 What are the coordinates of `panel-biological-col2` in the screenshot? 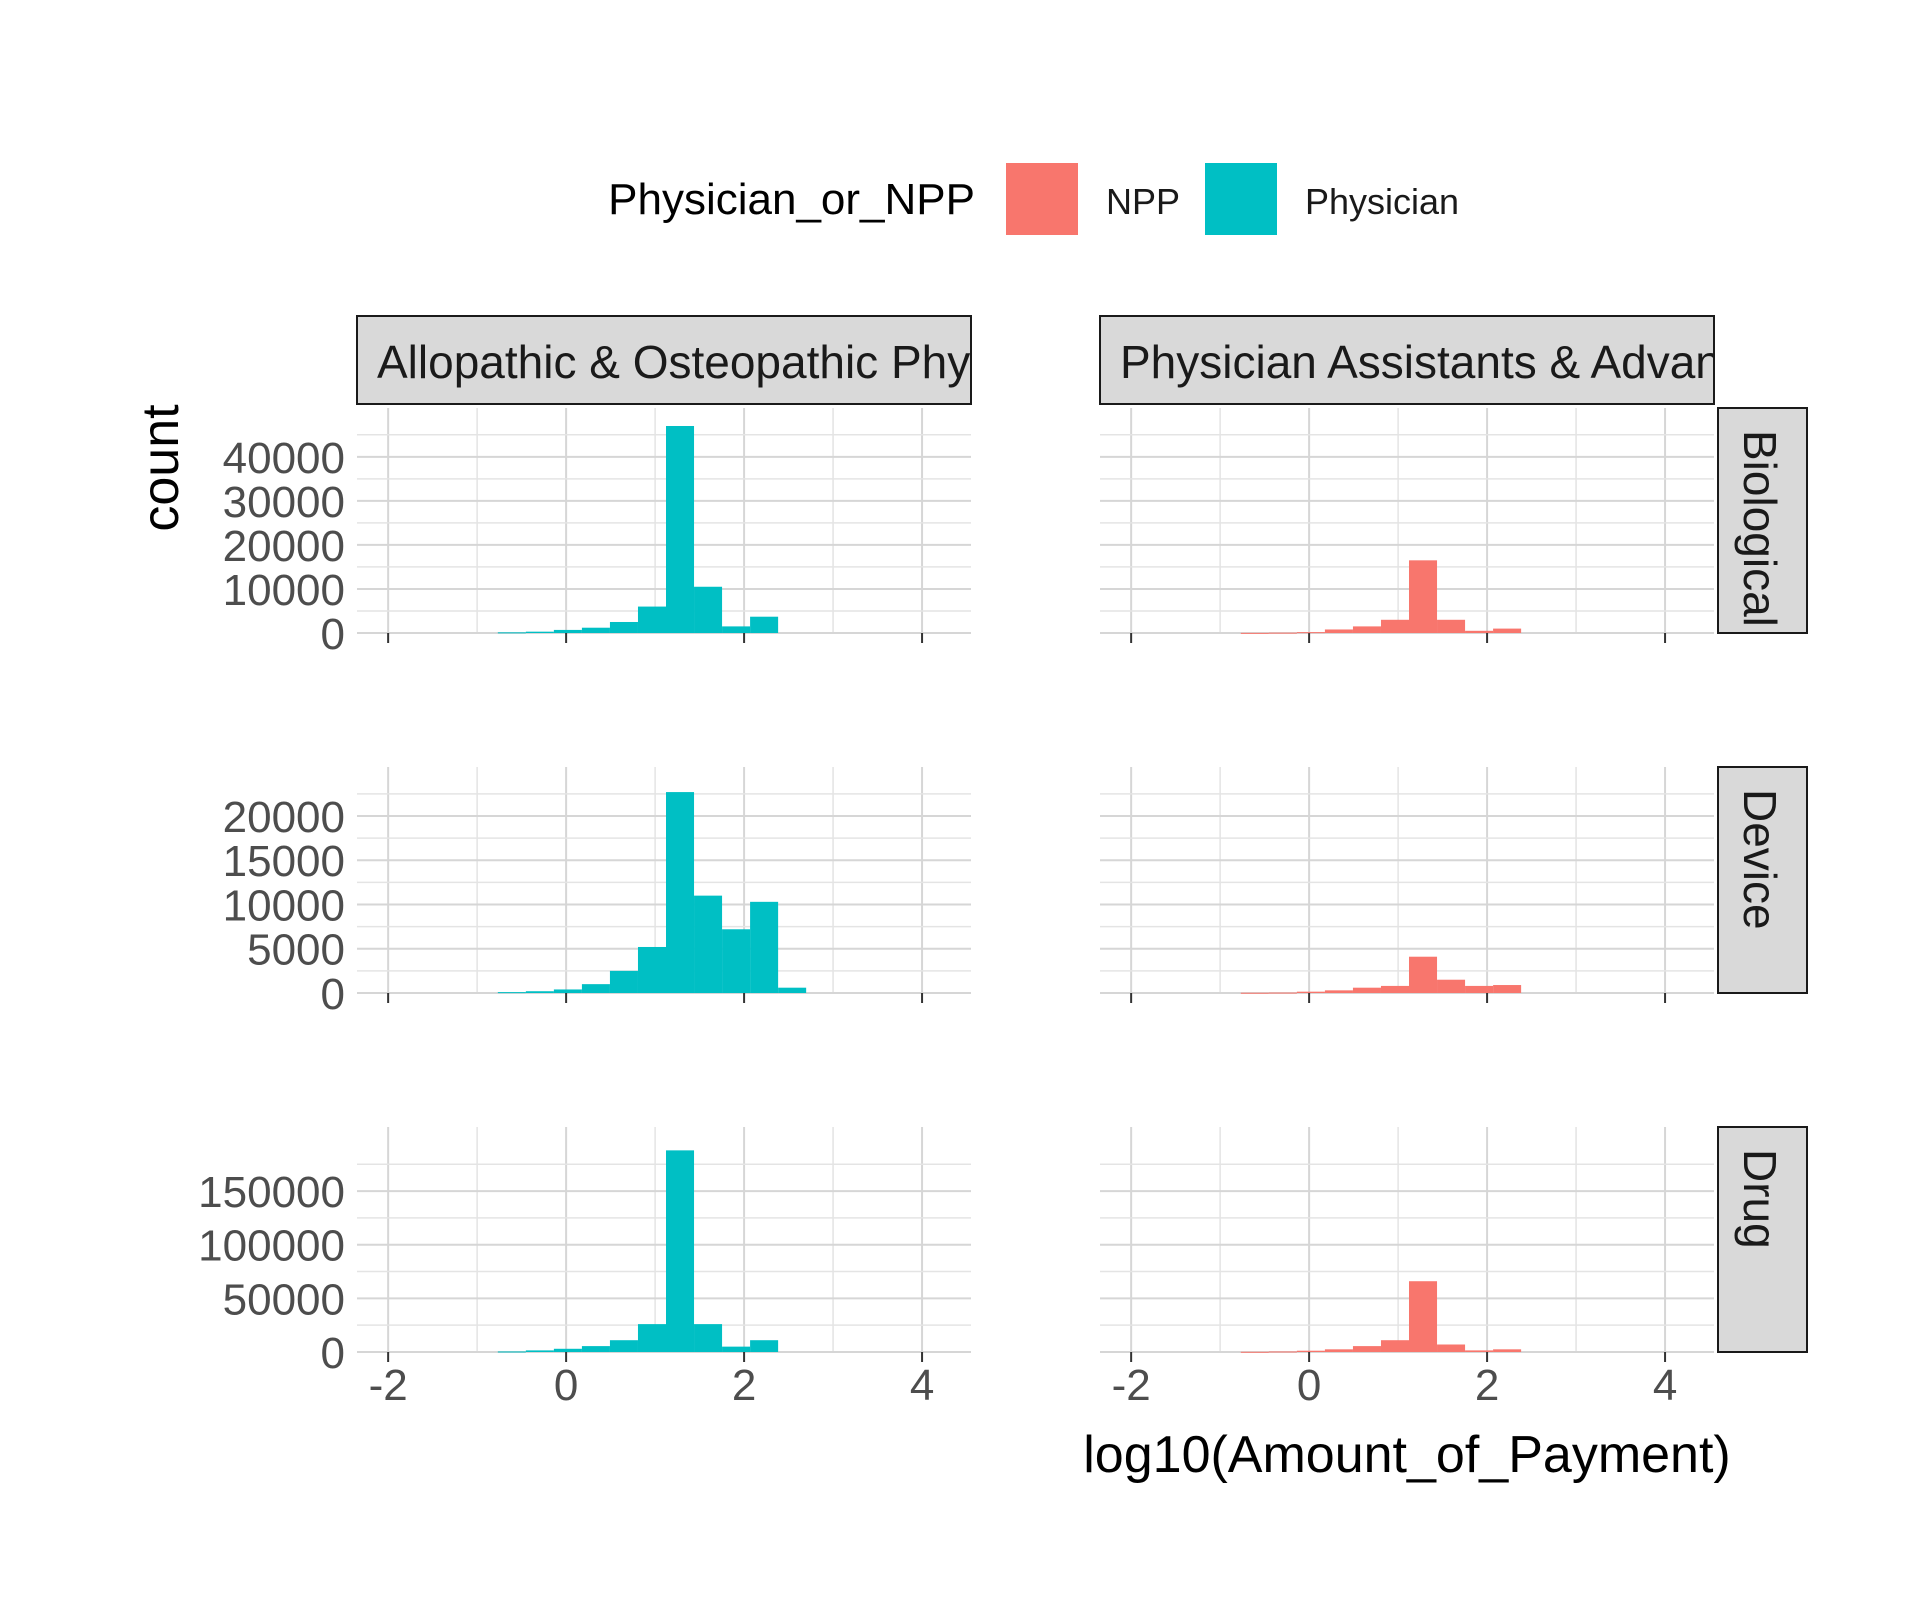 It's located at (1407, 525).